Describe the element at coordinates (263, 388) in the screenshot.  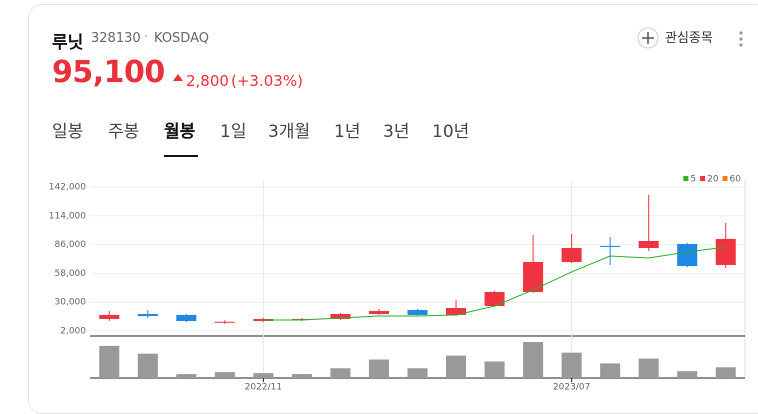
I see `x-tick-label: 2022/11` at that location.